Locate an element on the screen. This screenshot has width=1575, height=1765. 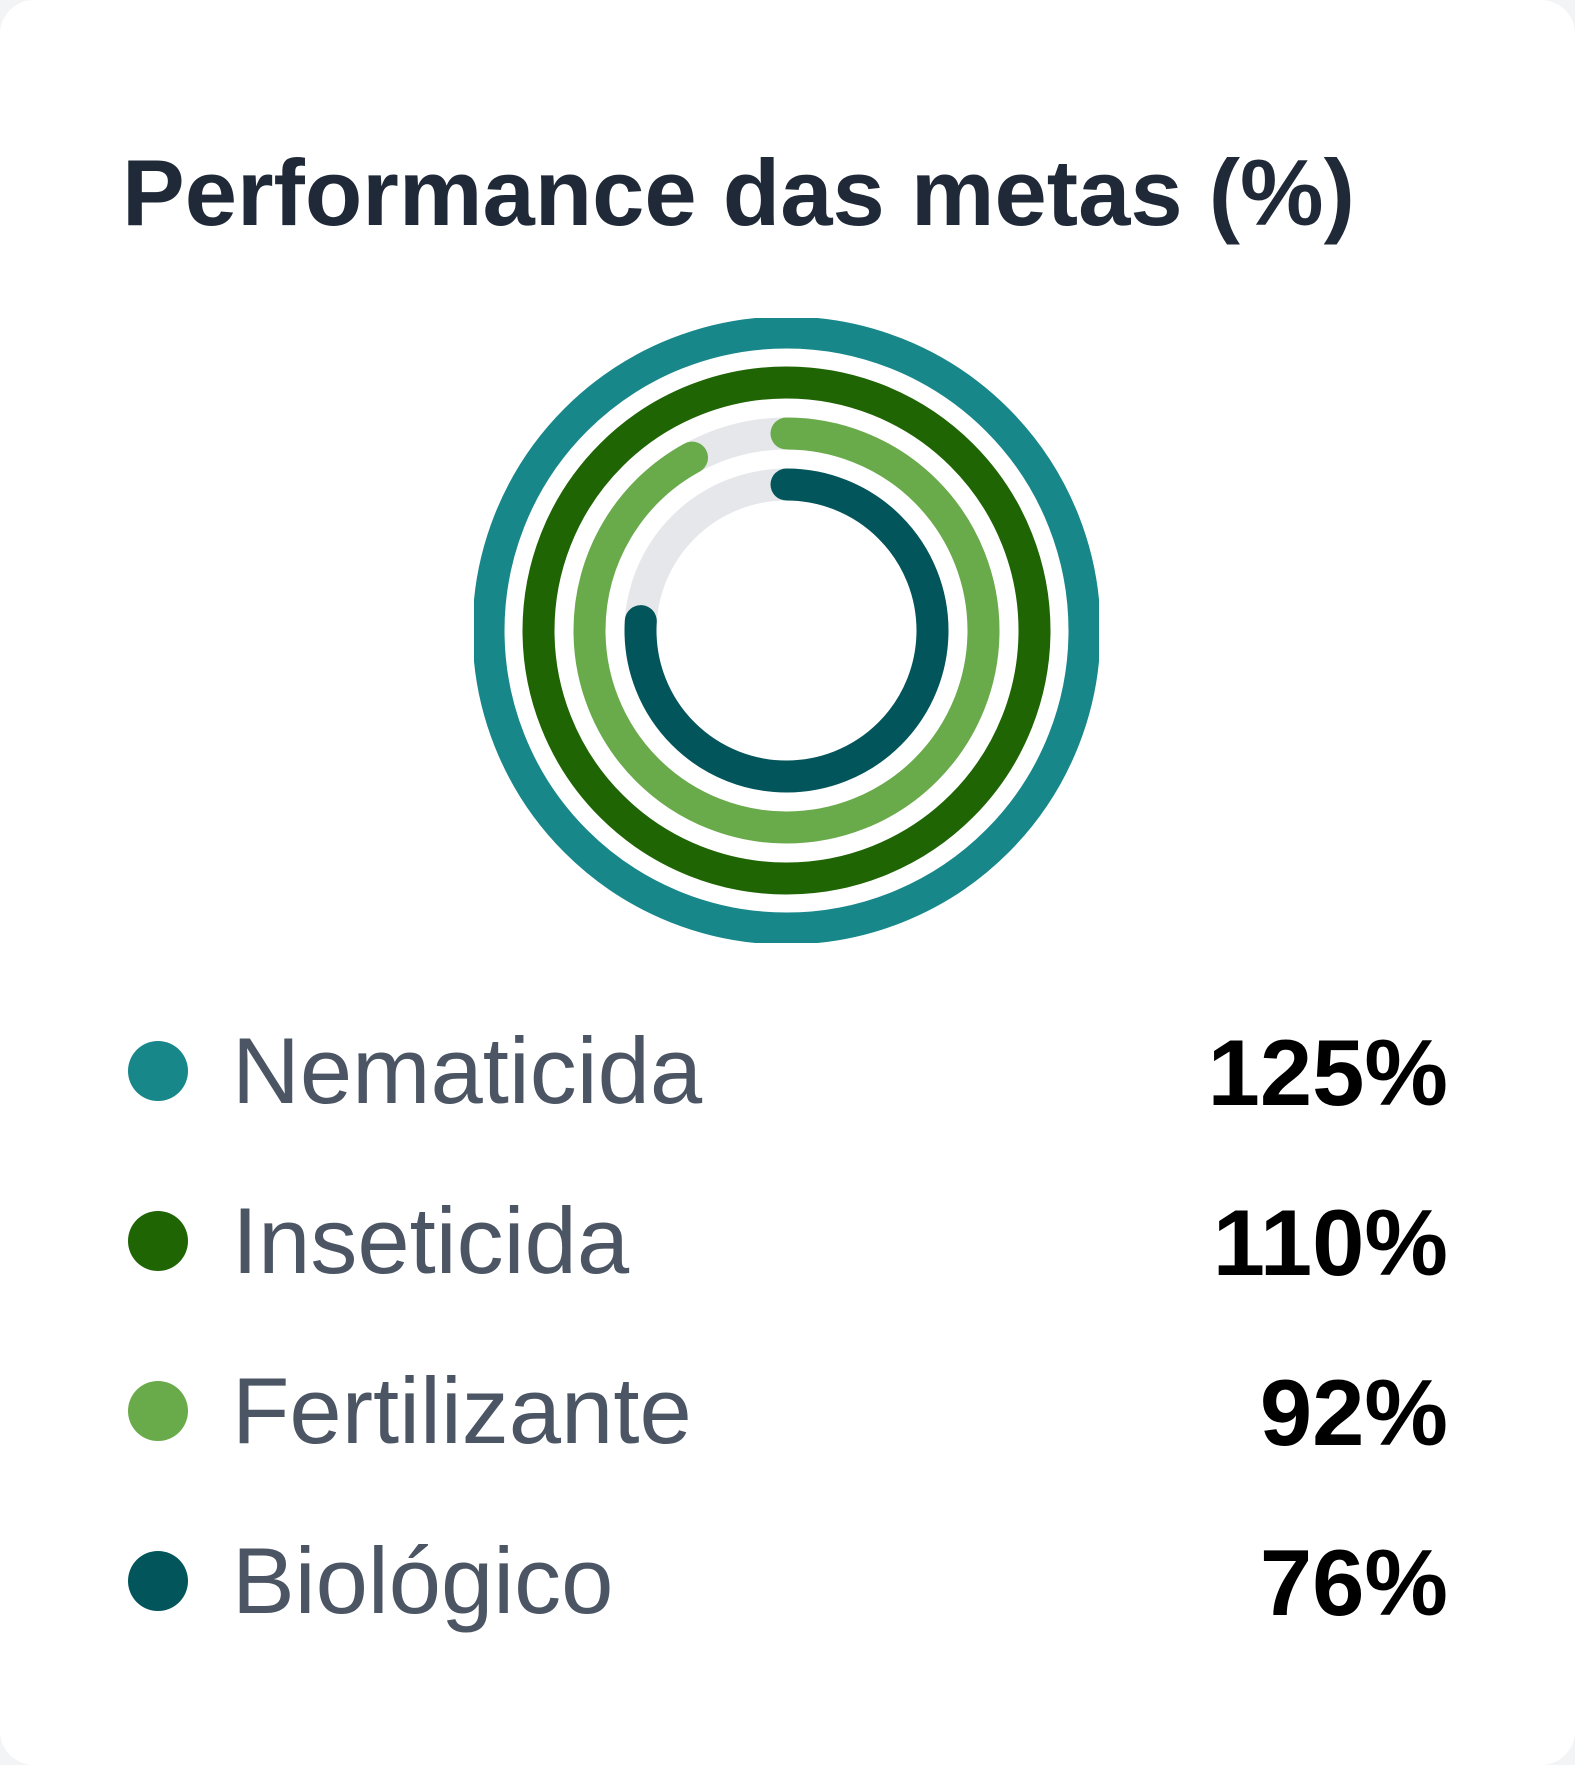
ring-bar-nematicida is located at coordinates (786, 630).